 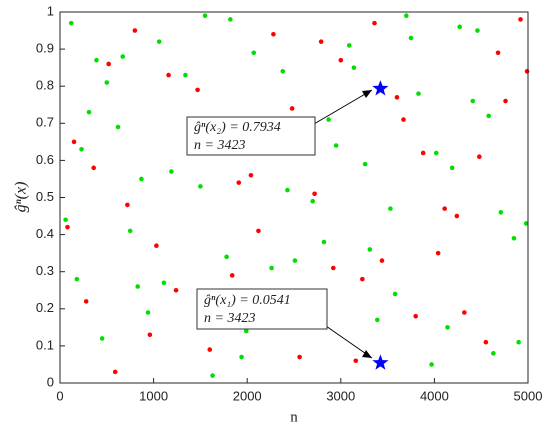 What do you see at coordinates (45, 344) in the screenshot?
I see `y-tick-label: 0.1` at bounding box center [45, 344].